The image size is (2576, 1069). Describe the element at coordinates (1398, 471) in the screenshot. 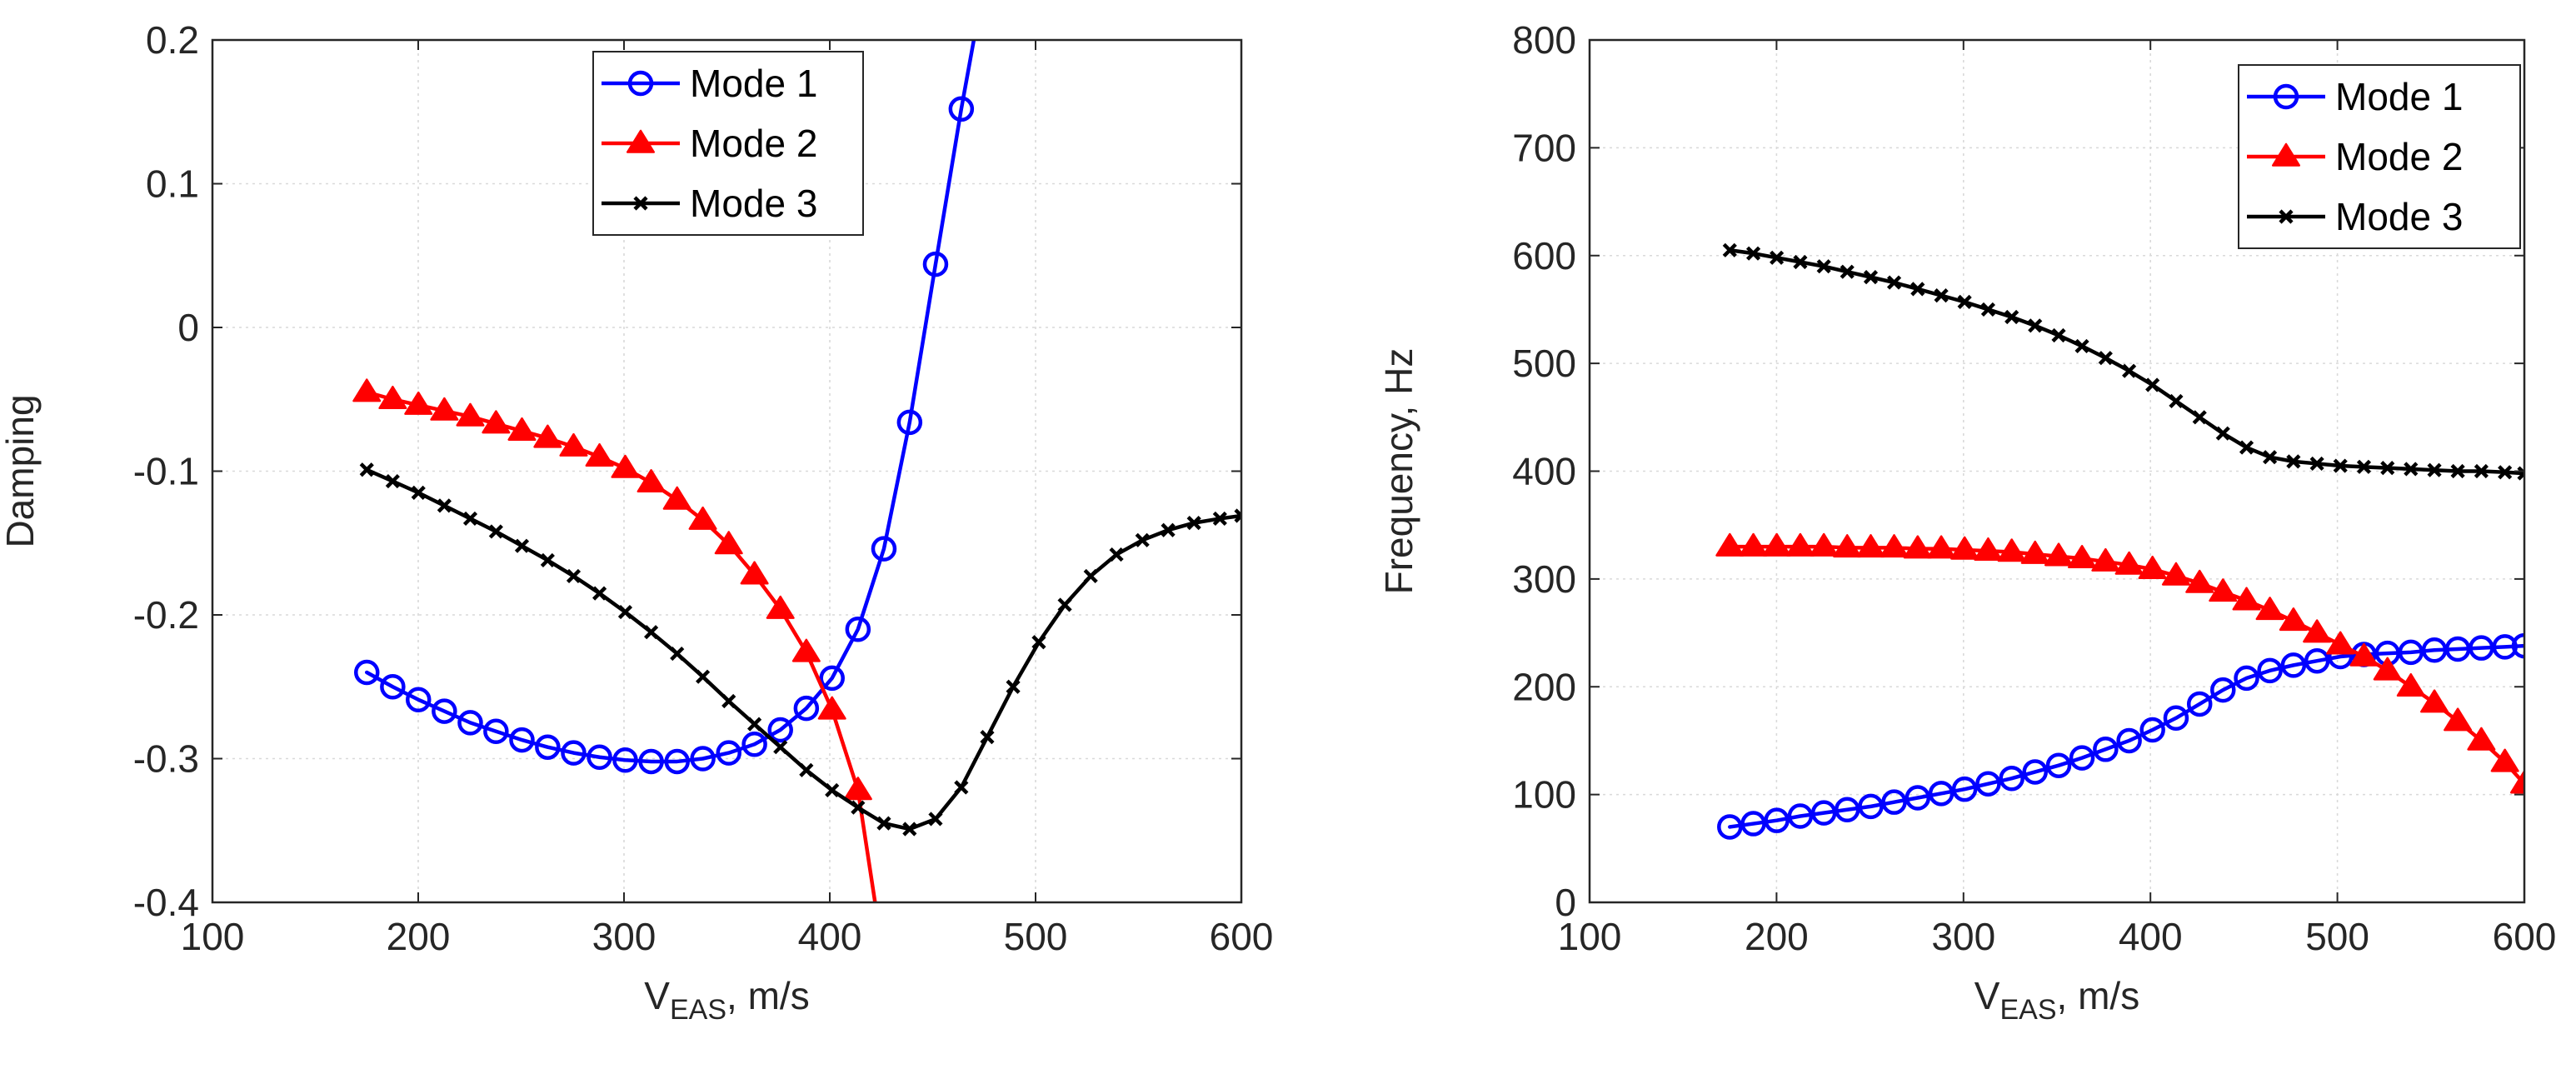

I see `frequency-y-axis-label: Frequency, Hz` at that location.